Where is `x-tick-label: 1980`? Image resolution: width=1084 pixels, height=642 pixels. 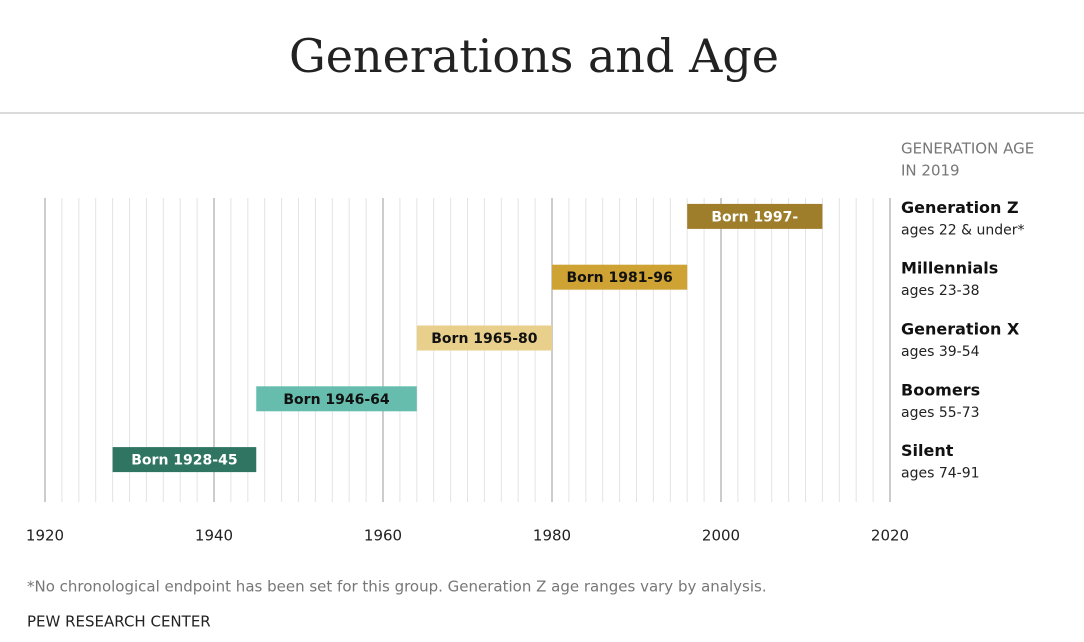
x-tick-label: 1980 is located at coordinates (552, 536).